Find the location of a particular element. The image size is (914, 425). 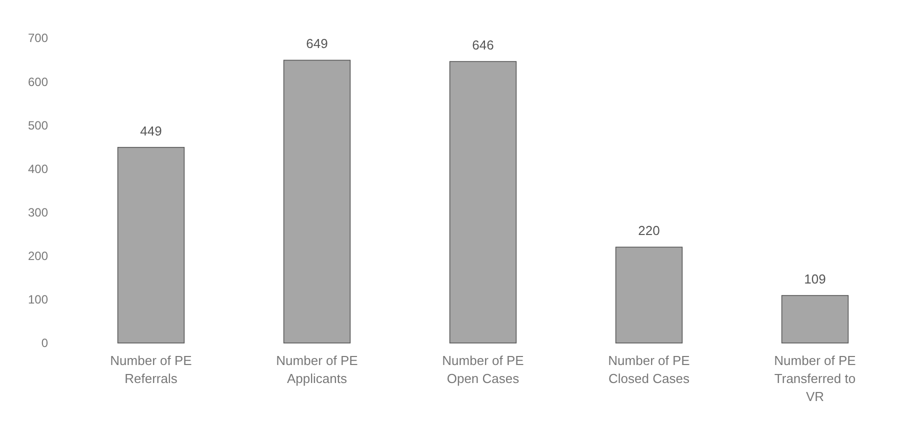

data-label: 109 is located at coordinates (815, 279).